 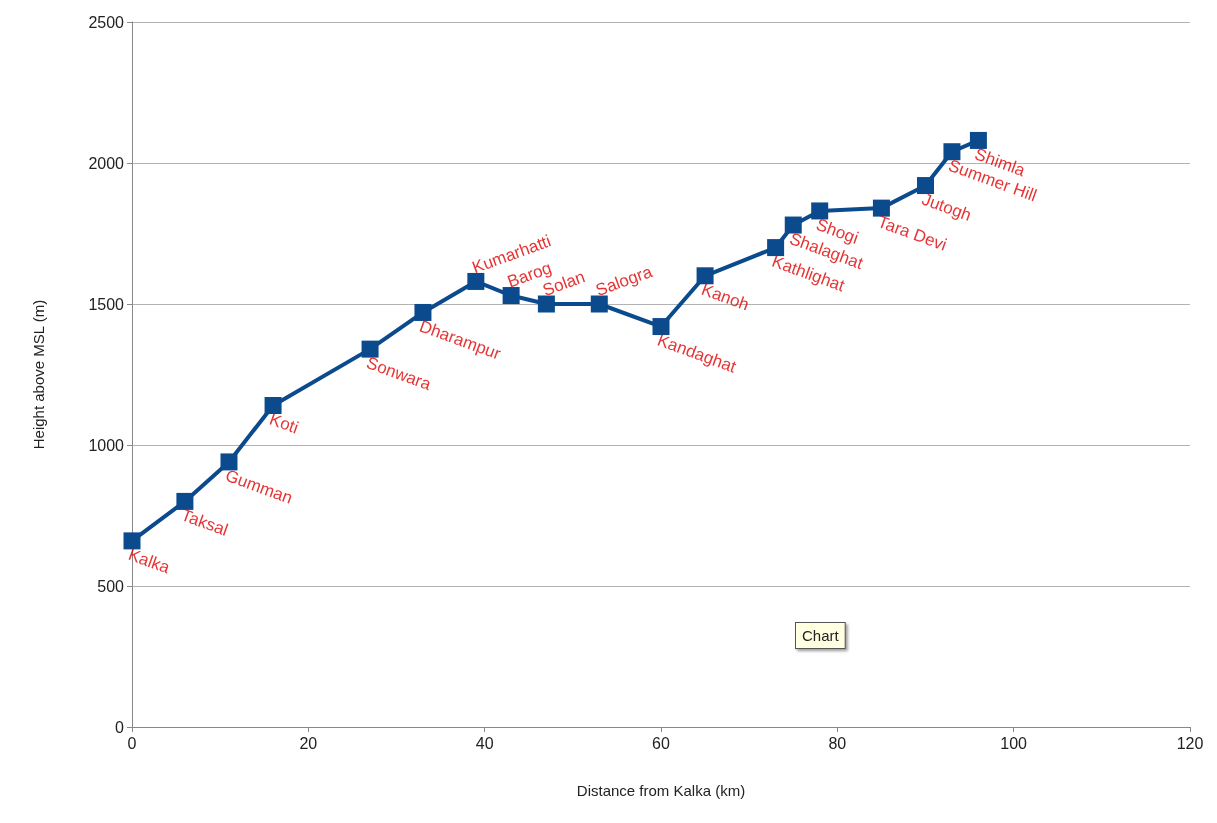 I want to click on annotation: Taksal, so click(x=204, y=522).